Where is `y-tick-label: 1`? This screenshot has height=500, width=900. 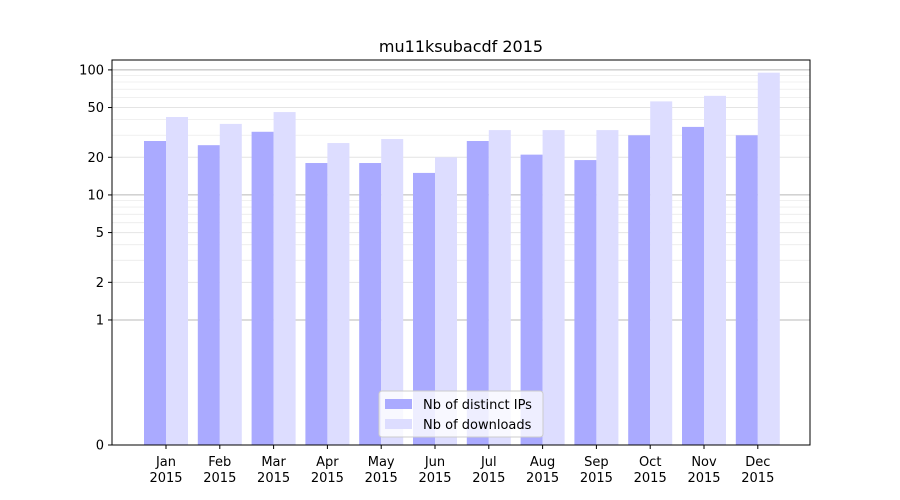 y-tick-label: 1 is located at coordinates (100, 320).